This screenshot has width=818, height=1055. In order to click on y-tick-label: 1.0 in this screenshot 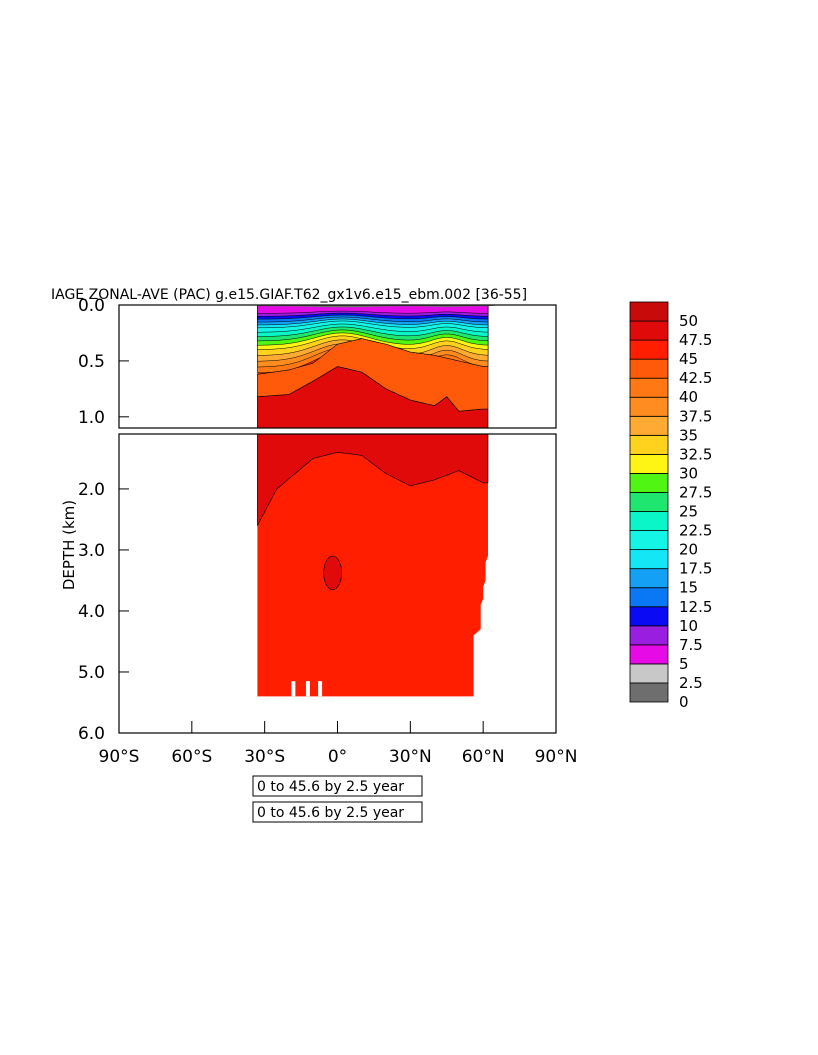, I will do `click(91, 418)`.